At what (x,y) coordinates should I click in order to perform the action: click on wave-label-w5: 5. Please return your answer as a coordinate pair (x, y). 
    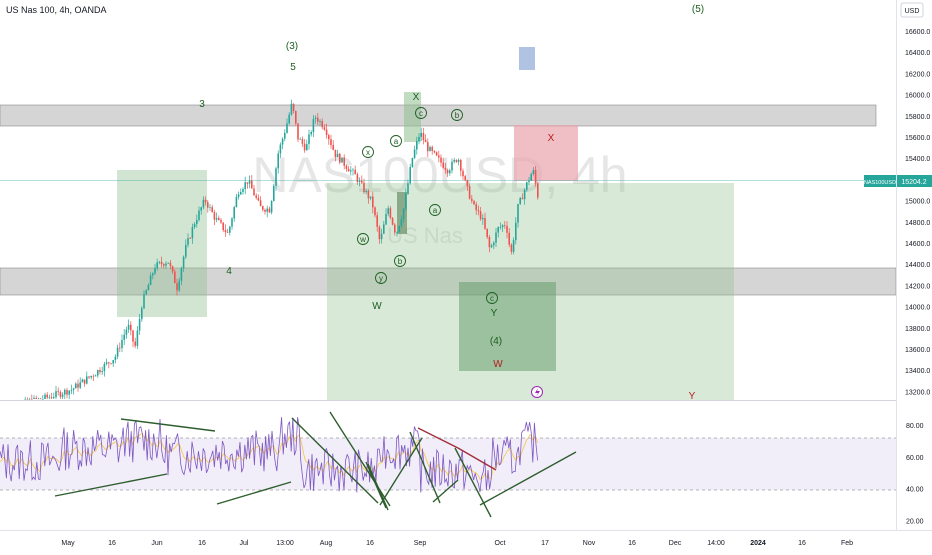
    Looking at the image, I should click on (293, 67).